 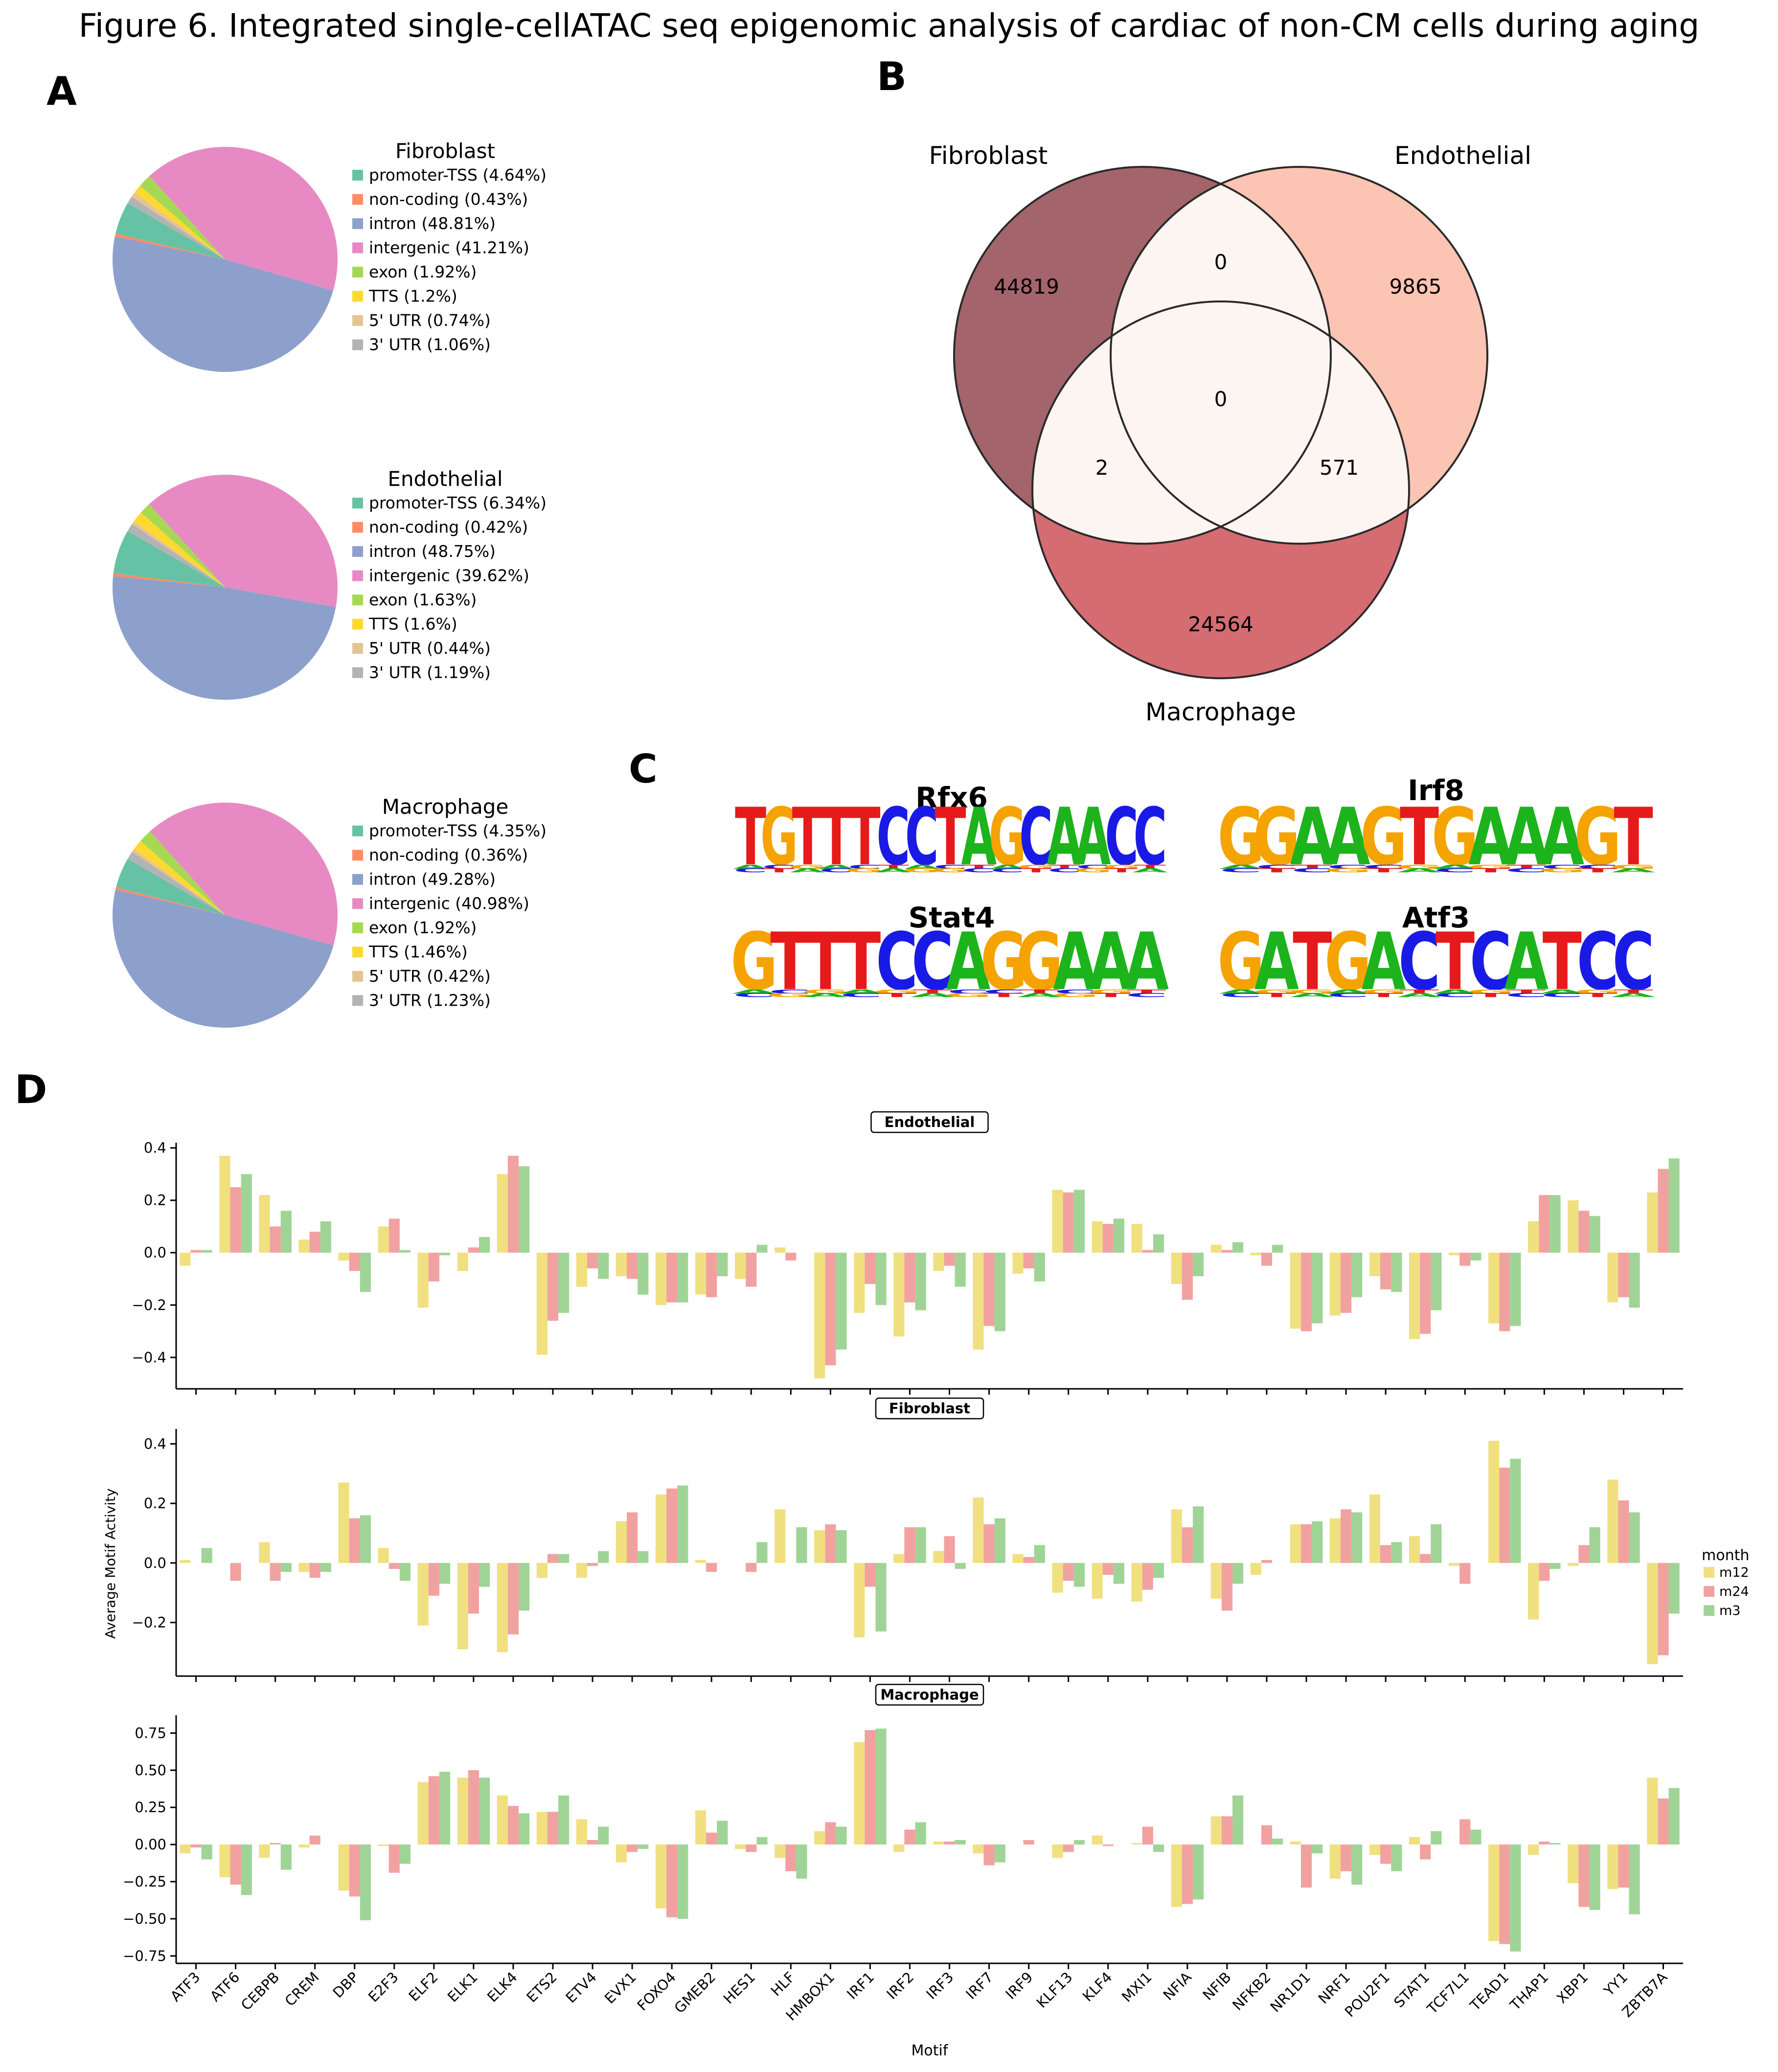 What do you see at coordinates (1436, 790) in the screenshot?
I see `motif-title: Irf8` at bounding box center [1436, 790].